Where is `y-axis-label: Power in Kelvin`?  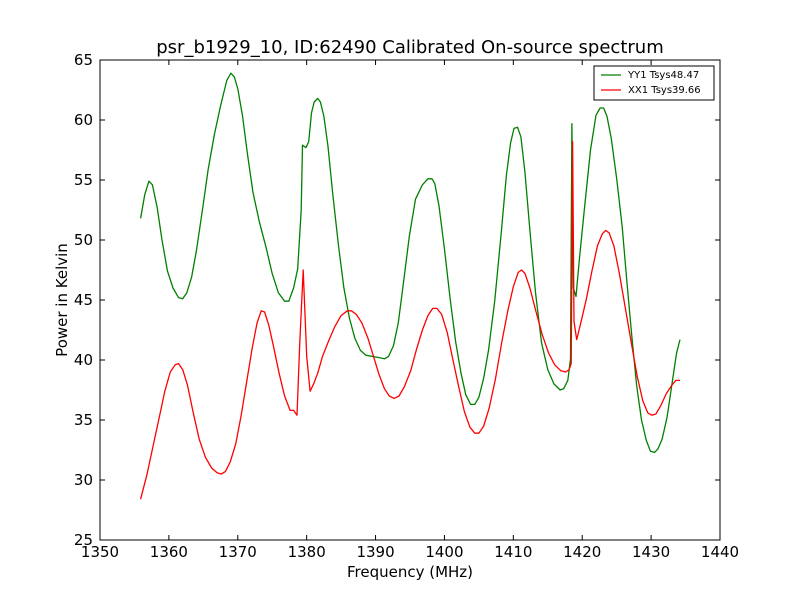 y-axis-label: Power in Kelvin is located at coordinates (62, 300).